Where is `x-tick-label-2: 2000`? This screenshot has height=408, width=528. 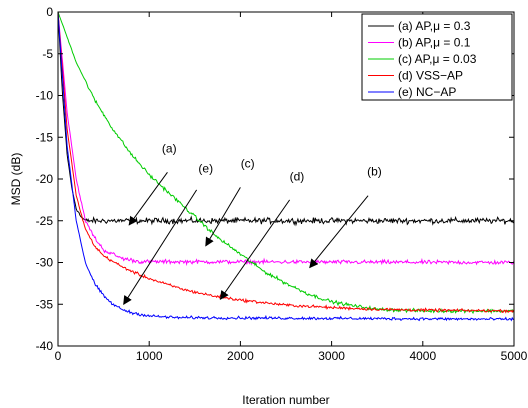 x-tick-label-2: 2000 is located at coordinates (240, 356).